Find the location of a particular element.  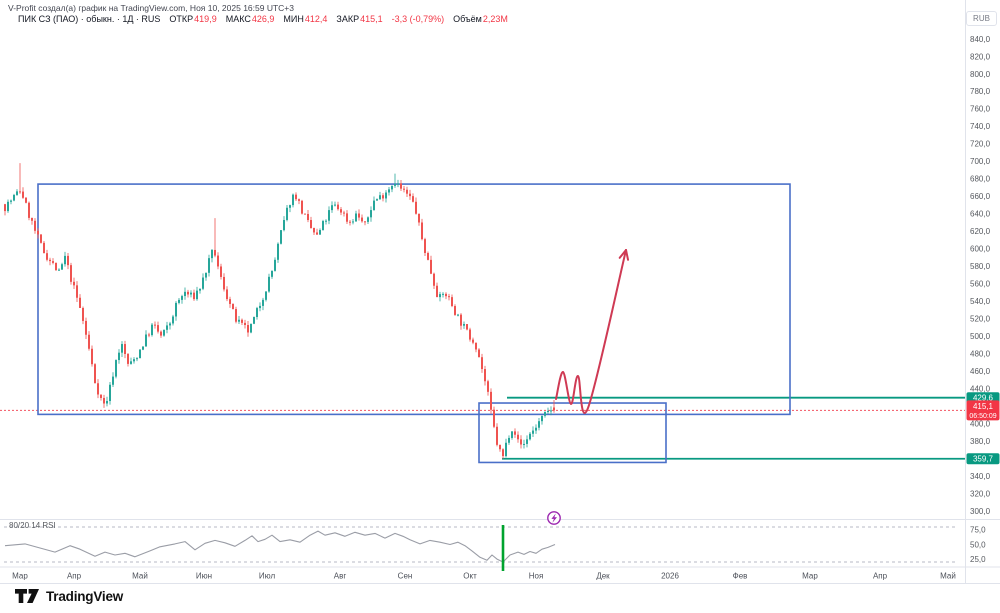

price-tick-label: 540,0 is located at coordinates (980, 301).